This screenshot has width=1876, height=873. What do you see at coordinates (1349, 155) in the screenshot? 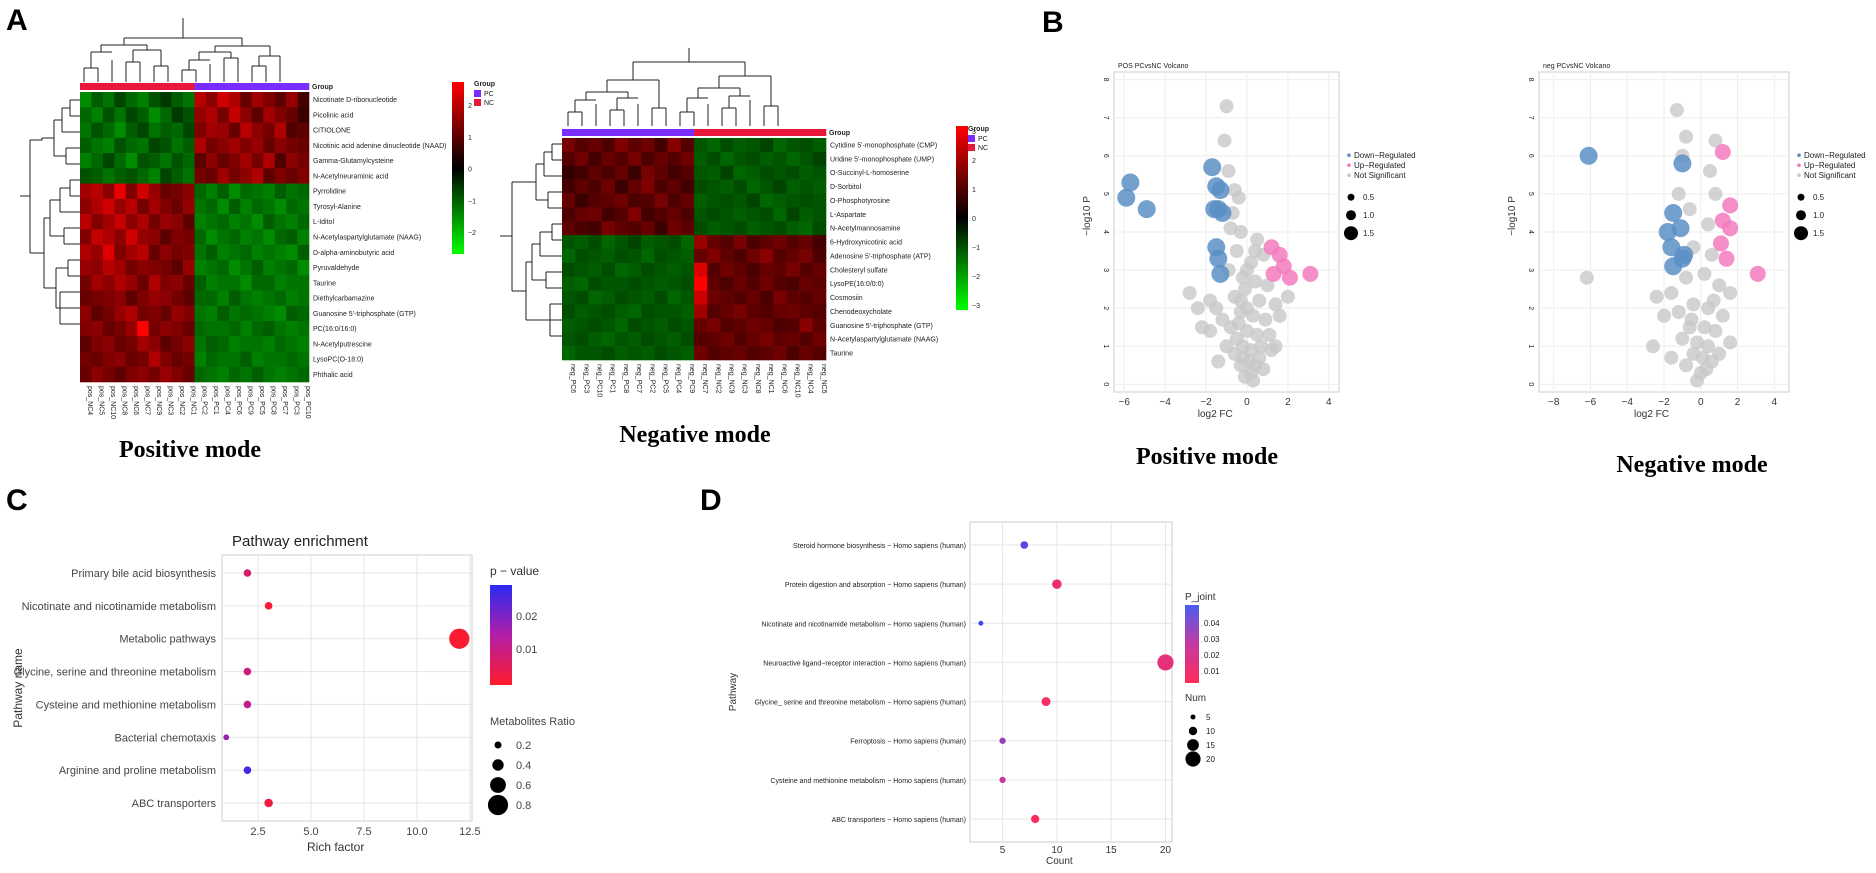
I see `volcano-legend-swatch` at bounding box center [1349, 155].